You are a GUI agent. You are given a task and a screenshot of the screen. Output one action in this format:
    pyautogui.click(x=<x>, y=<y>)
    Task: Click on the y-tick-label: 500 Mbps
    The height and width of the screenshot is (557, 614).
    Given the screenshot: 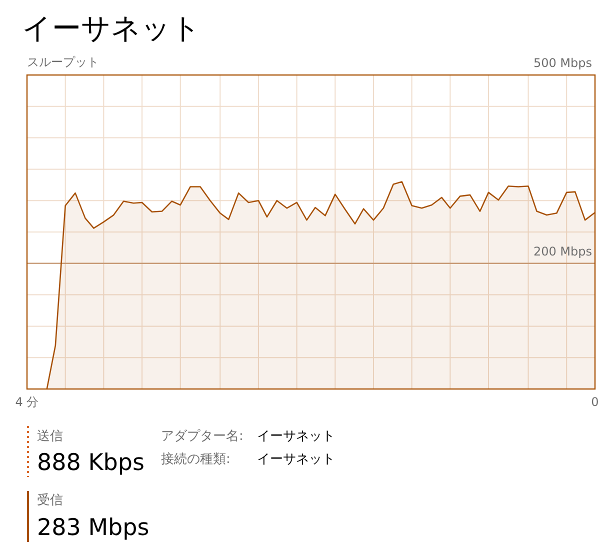 What is the action you would take?
    pyautogui.click(x=562, y=63)
    